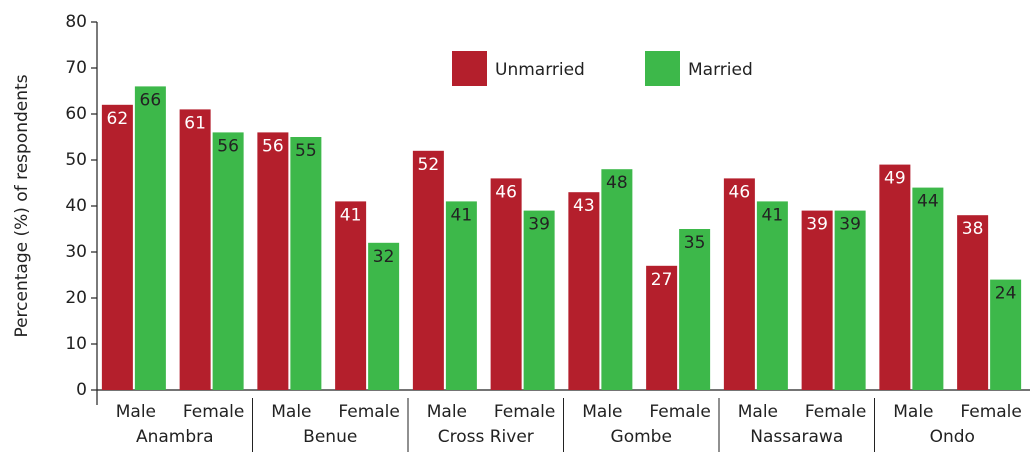  I want to click on group-label: Anambra, so click(175, 437).